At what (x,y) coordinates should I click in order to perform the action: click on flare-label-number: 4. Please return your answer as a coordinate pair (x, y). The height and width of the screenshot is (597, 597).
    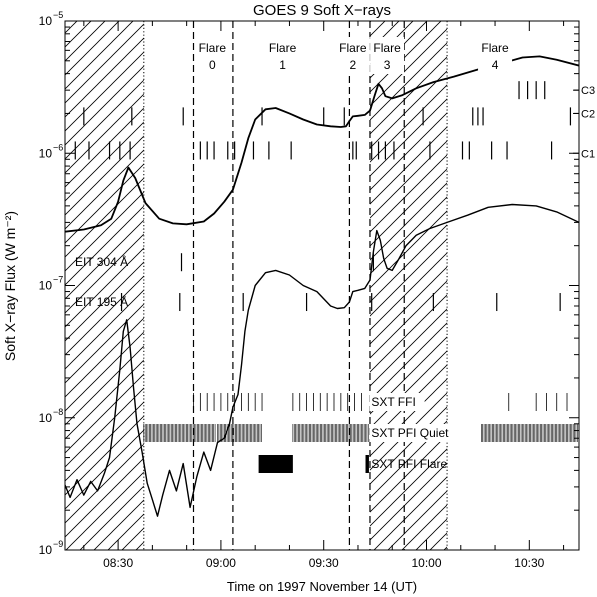
    Looking at the image, I should click on (495, 65).